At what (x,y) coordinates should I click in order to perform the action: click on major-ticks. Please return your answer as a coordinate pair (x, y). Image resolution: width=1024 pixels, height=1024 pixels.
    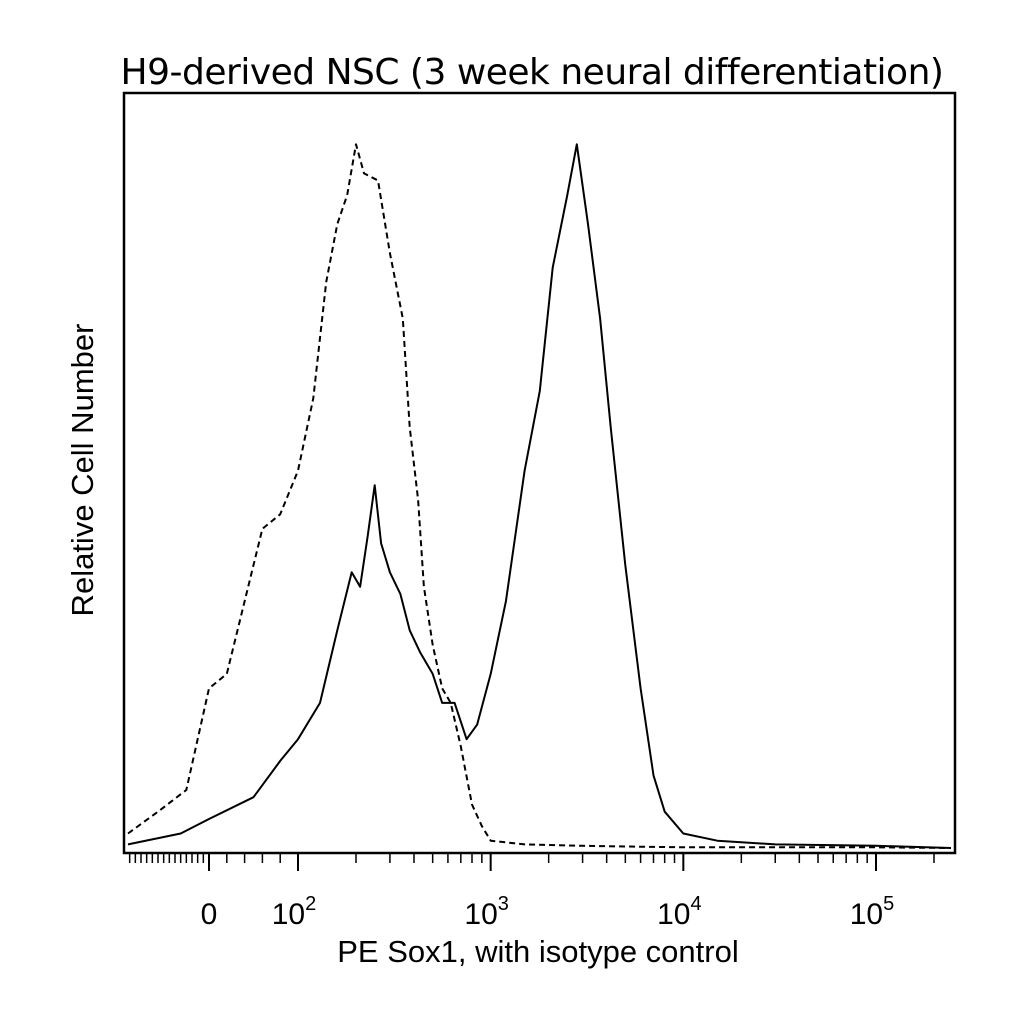
    Looking at the image, I should click on (542, 862).